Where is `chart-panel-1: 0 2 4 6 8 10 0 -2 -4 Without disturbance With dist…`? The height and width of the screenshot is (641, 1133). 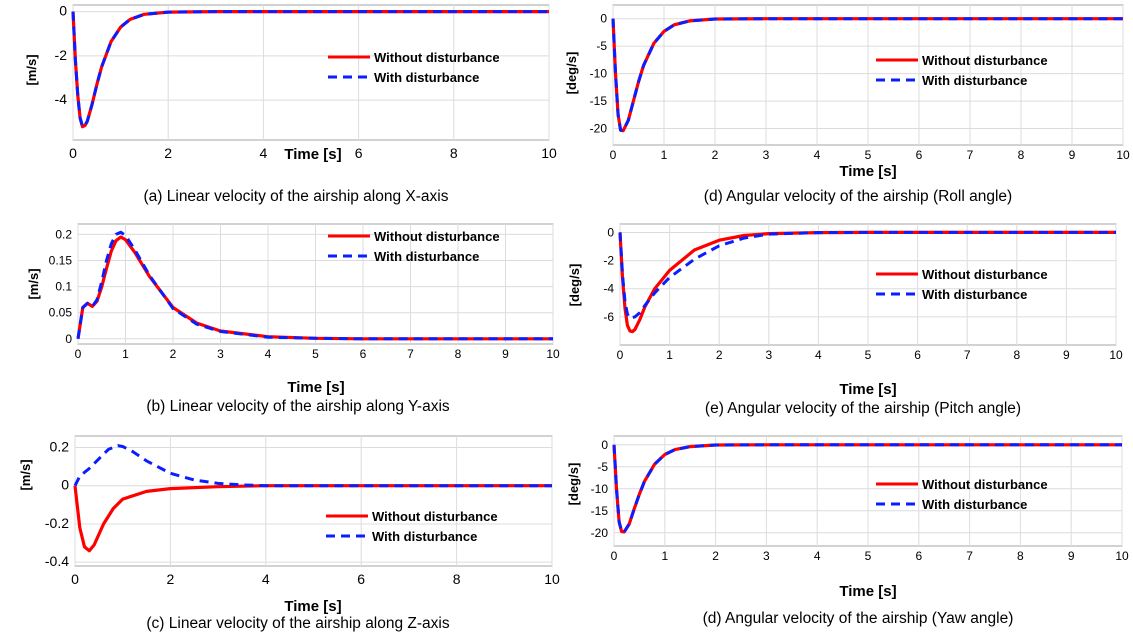
chart-panel-1: 0 2 4 6 8 10 0 -2 -4 Without disturbance With dist… is located at coordinates (290, 104).